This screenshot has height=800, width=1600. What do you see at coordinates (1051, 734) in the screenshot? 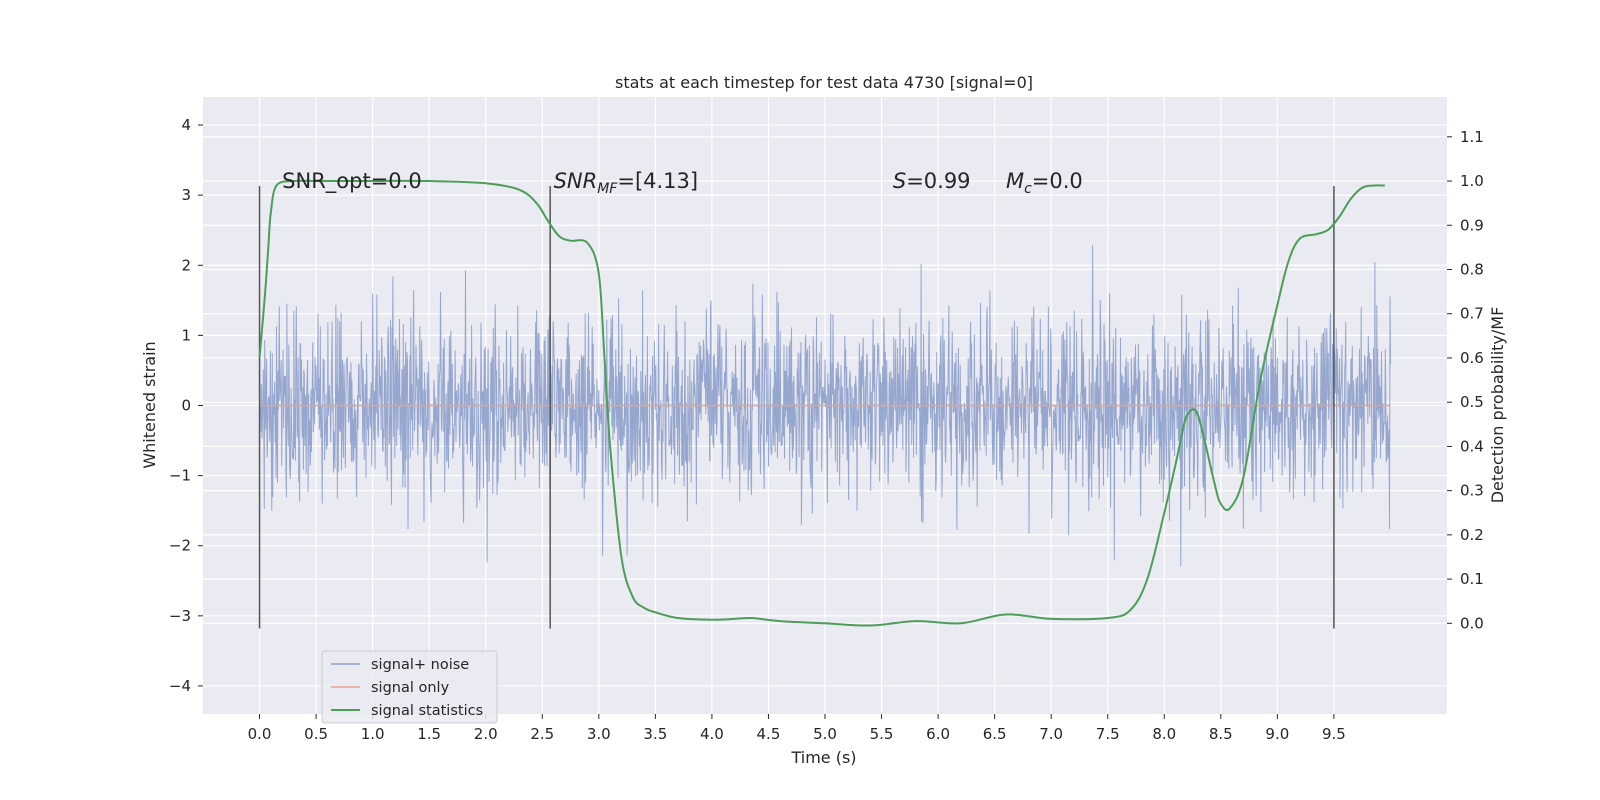
I see `x-tick-label: 7.0` at bounding box center [1051, 734].